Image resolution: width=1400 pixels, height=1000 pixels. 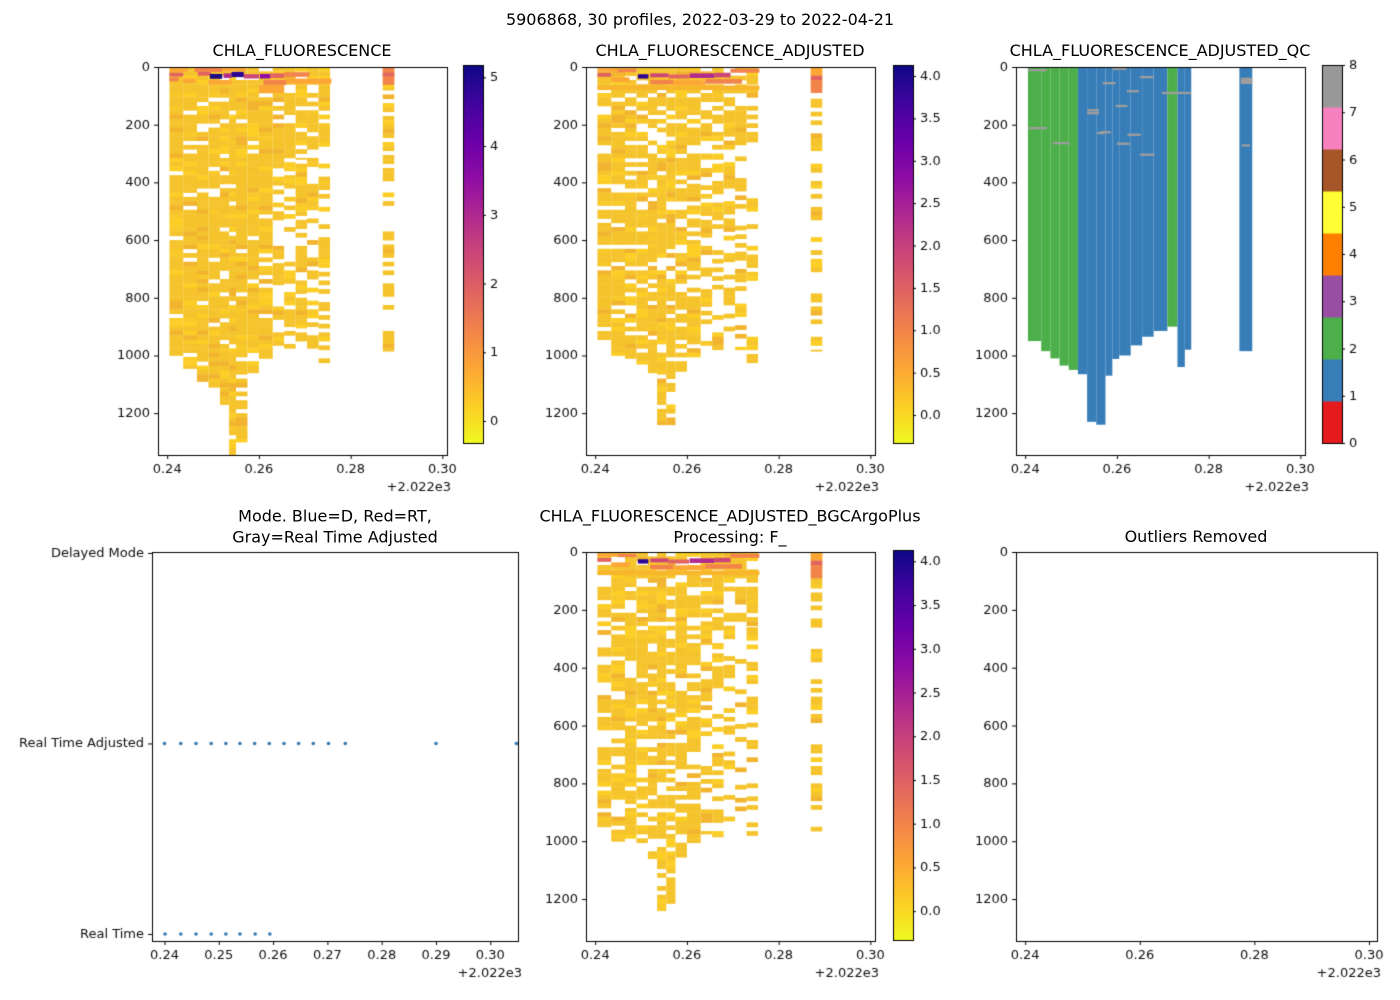 What do you see at coordinates (302, 51) in the screenshot?
I see `subplot-title-chla-fluorescence: CHLA_FLUORESCENCE` at bounding box center [302, 51].